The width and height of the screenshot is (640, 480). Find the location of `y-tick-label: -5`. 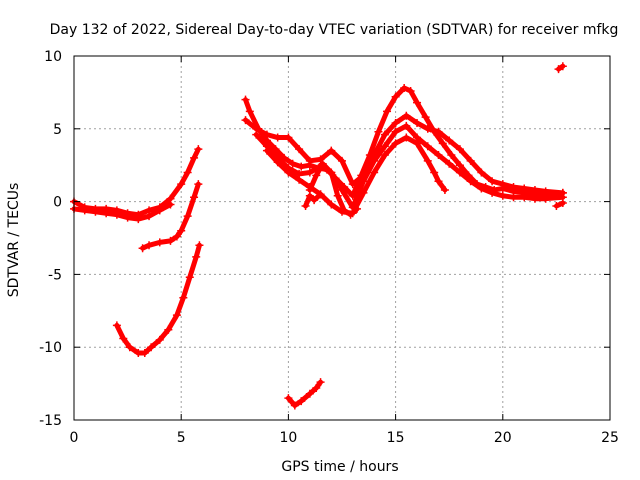

y-tick-label: -5 is located at coordinates (55, 275).